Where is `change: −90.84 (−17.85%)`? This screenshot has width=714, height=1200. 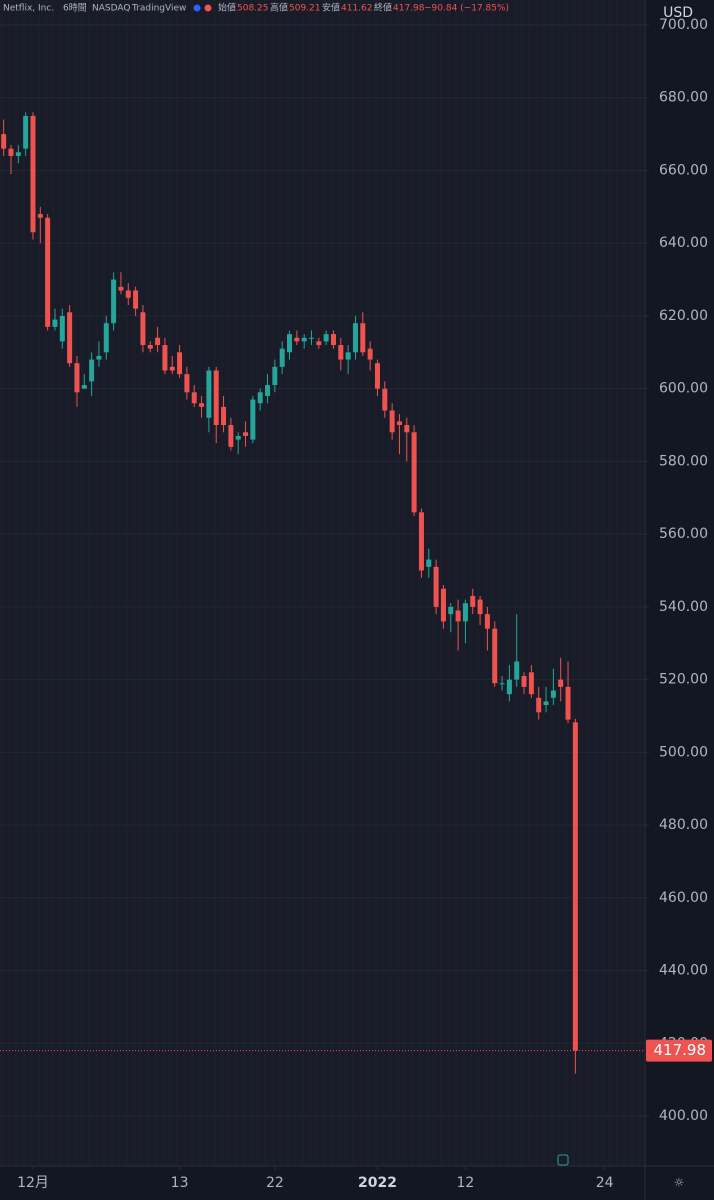 change: −90.84 (−17.85%) is located at coordinates (466, 9).